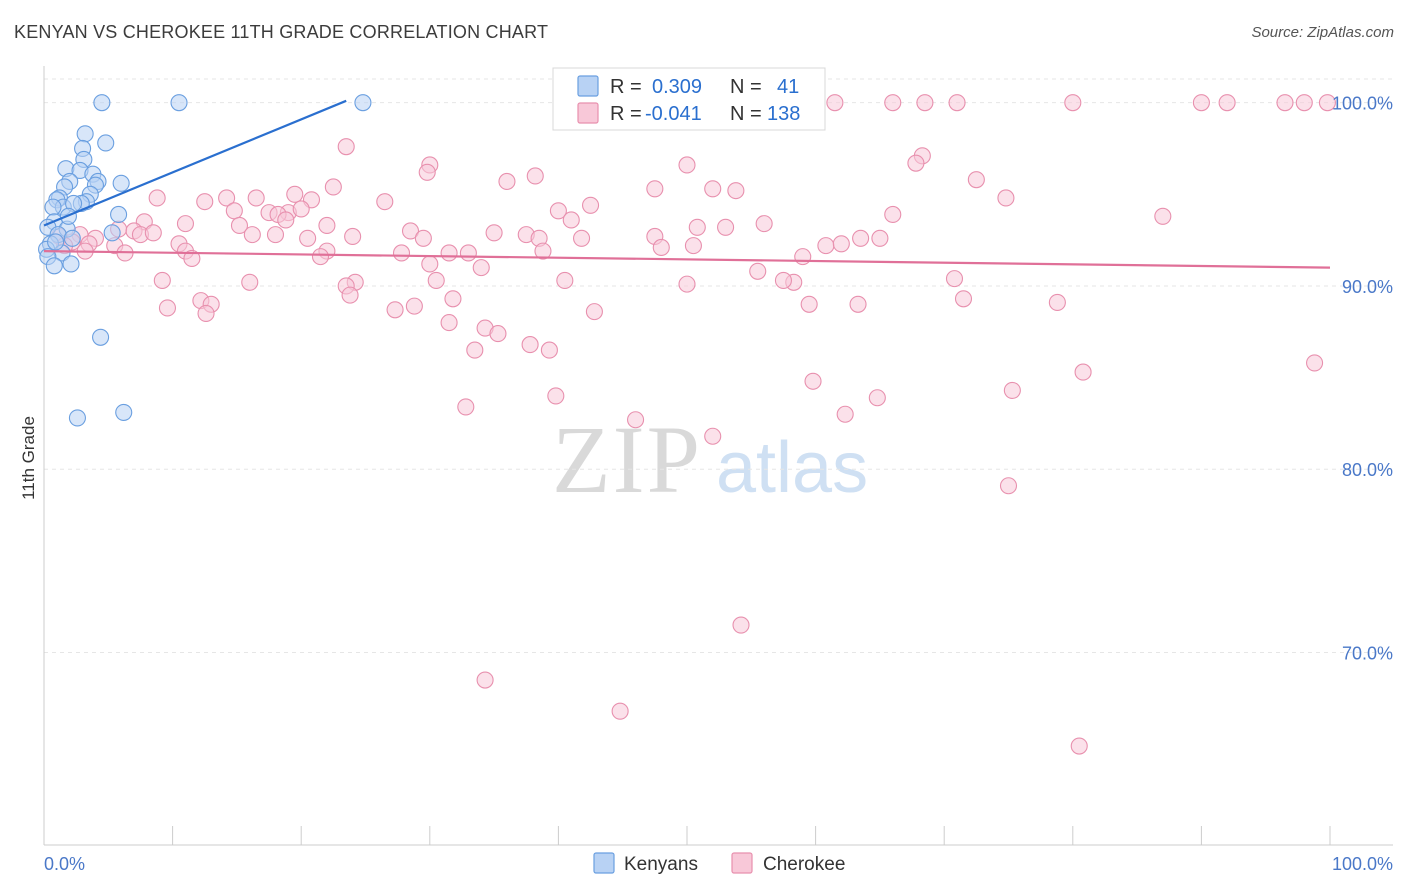 This screenshot has width=1406, height=892. I want to click on legend-r-label-kenyans: R =, so click(626, 87).